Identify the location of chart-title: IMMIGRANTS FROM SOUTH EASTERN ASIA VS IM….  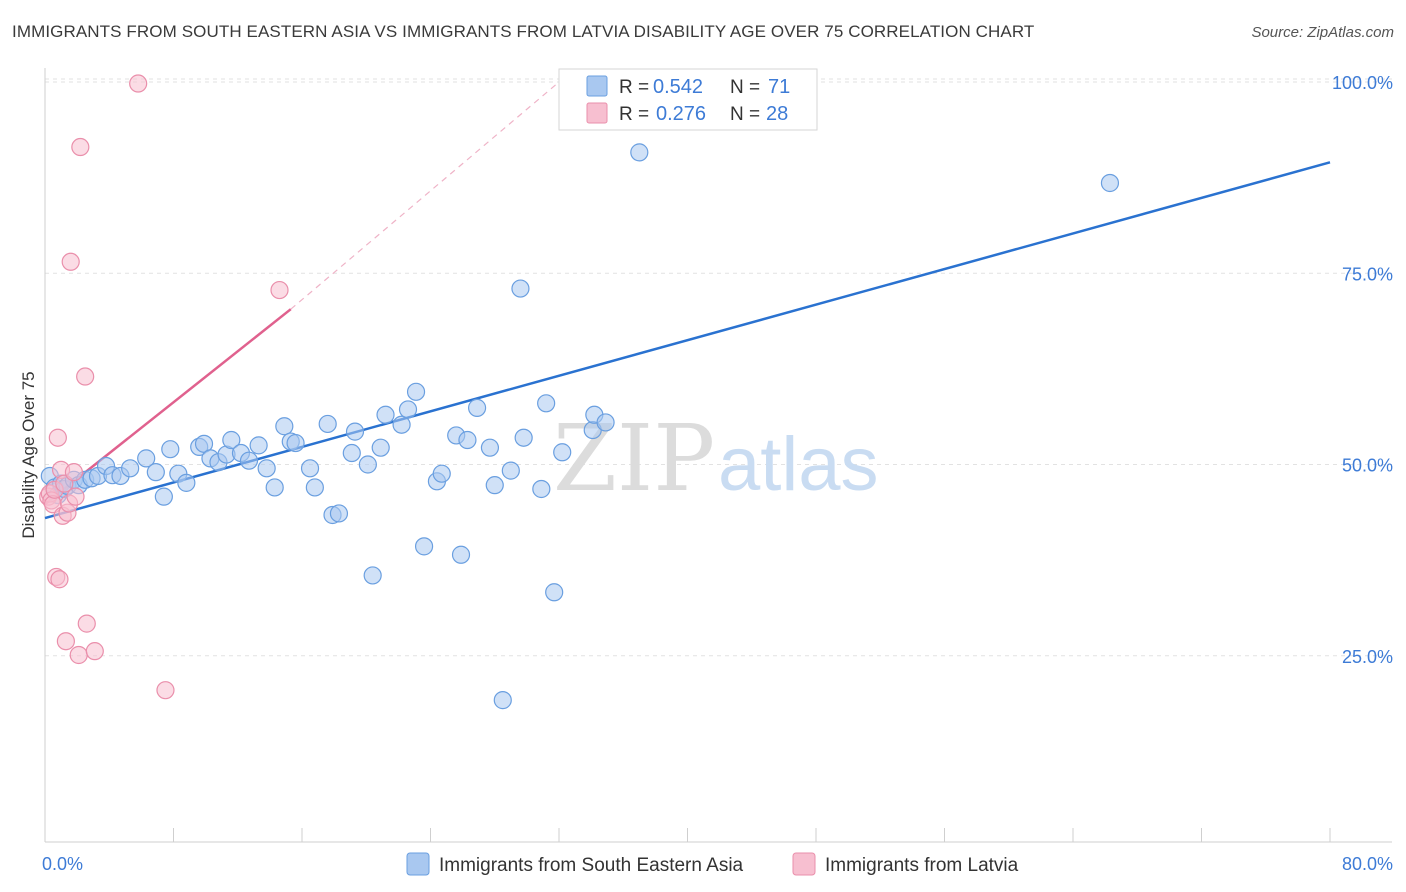
(523, 31).